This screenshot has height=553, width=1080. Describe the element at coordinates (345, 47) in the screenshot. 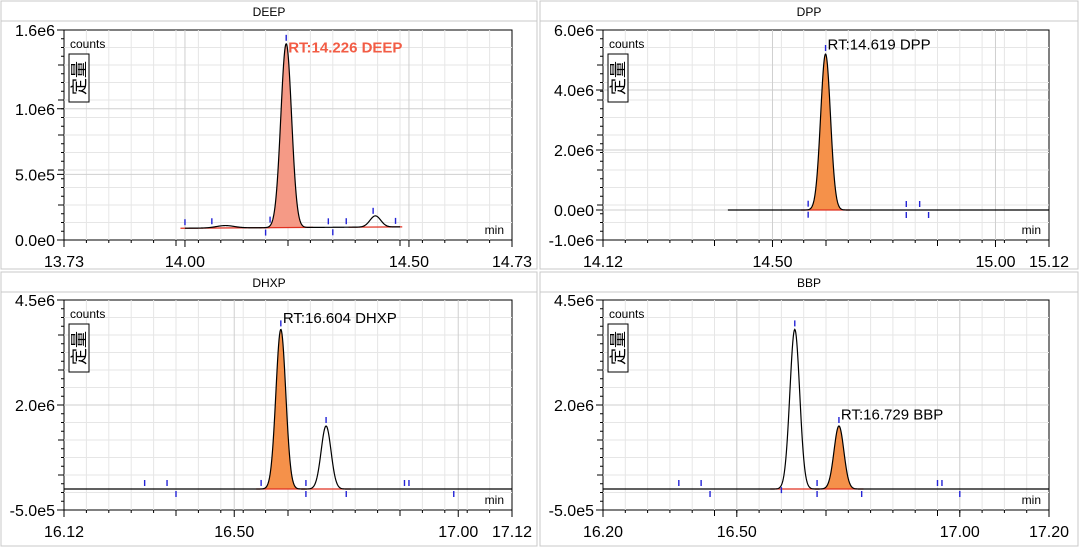

I see `peak-annotation: RT:14.226 DEEP` at that location.